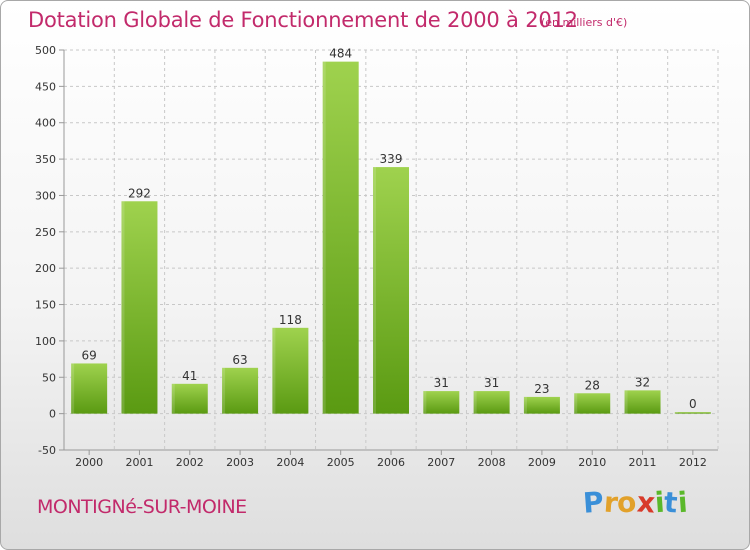  What do you see at coordinates (45, 50) in the screenshot?
I see `y-tick-label: 500` at bounding box center [45, 50].